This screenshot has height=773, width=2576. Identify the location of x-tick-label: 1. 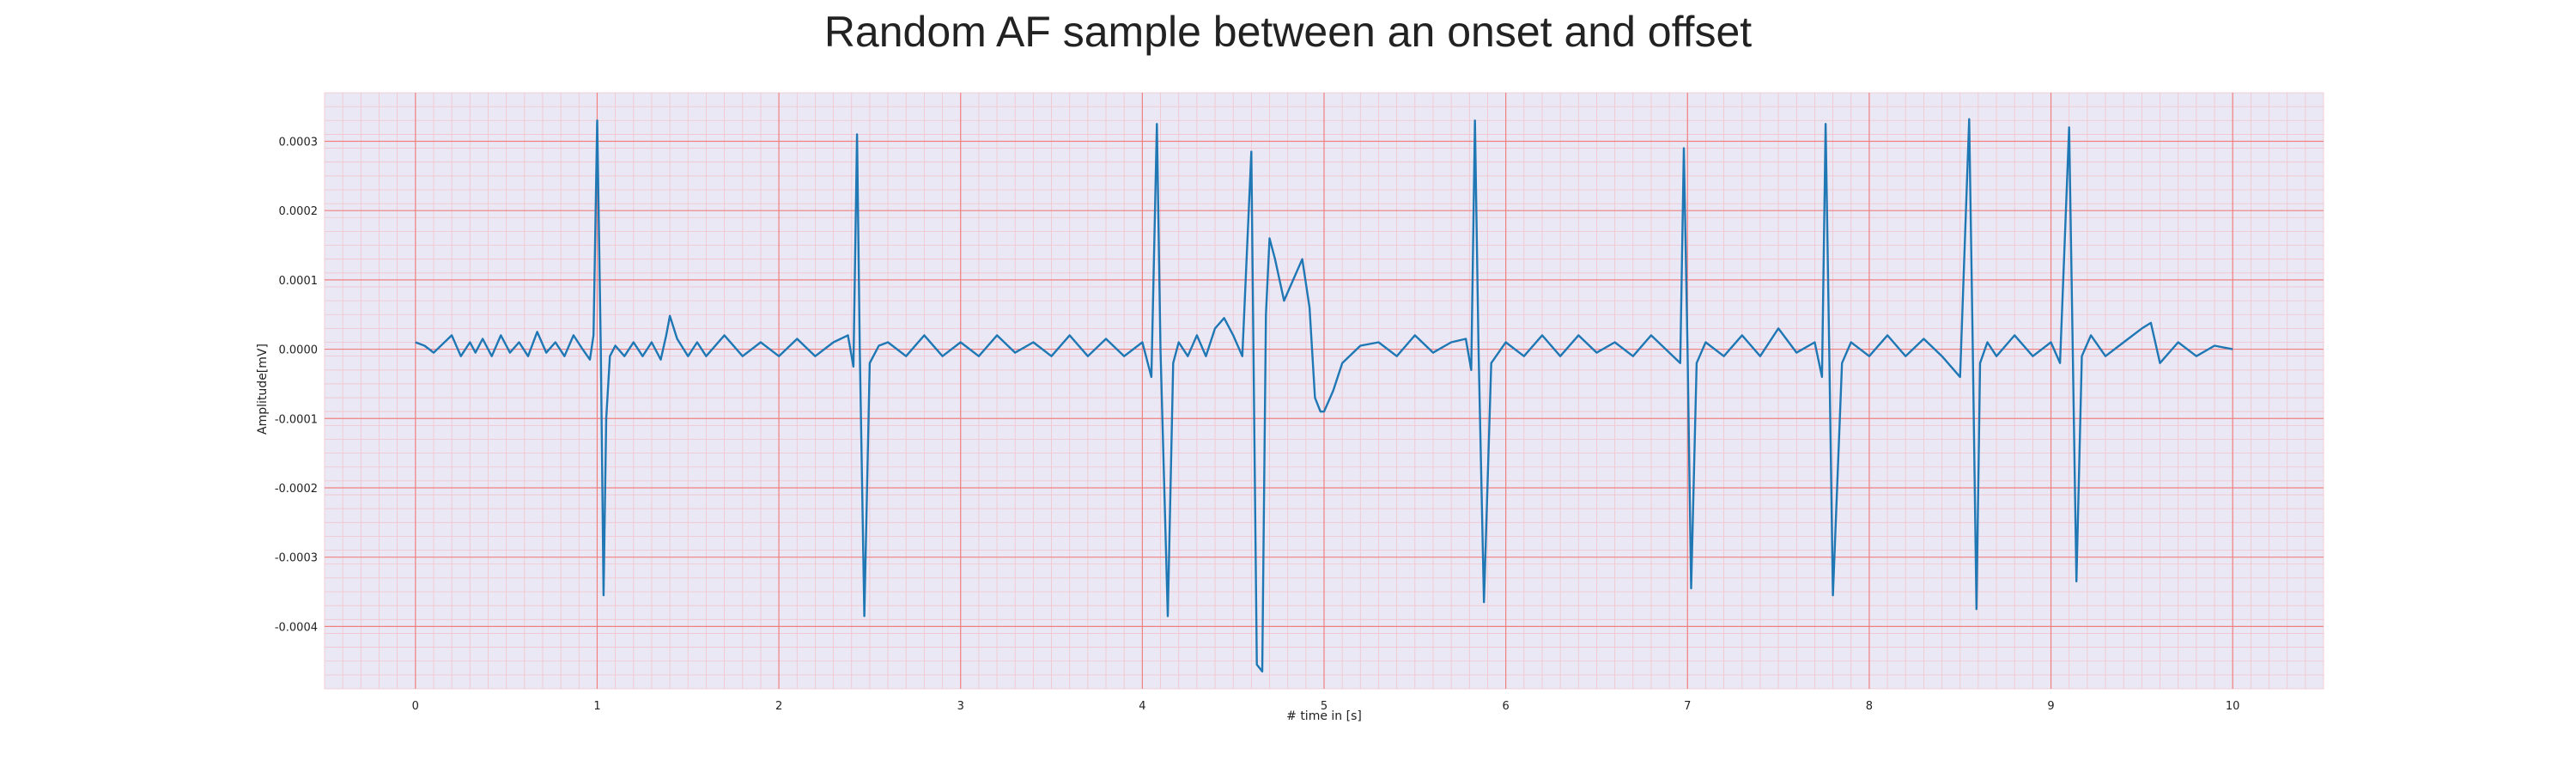
(596, 706).